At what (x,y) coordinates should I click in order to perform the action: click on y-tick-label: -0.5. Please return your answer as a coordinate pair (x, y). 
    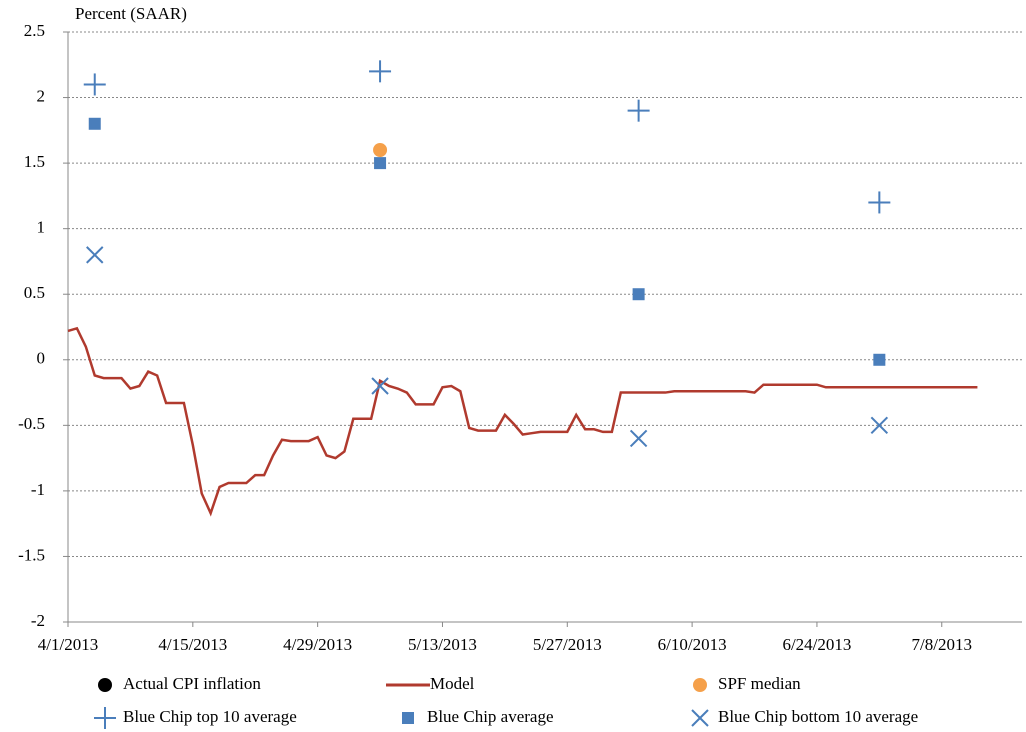
    Looking at the image, I should click on (31, 423).